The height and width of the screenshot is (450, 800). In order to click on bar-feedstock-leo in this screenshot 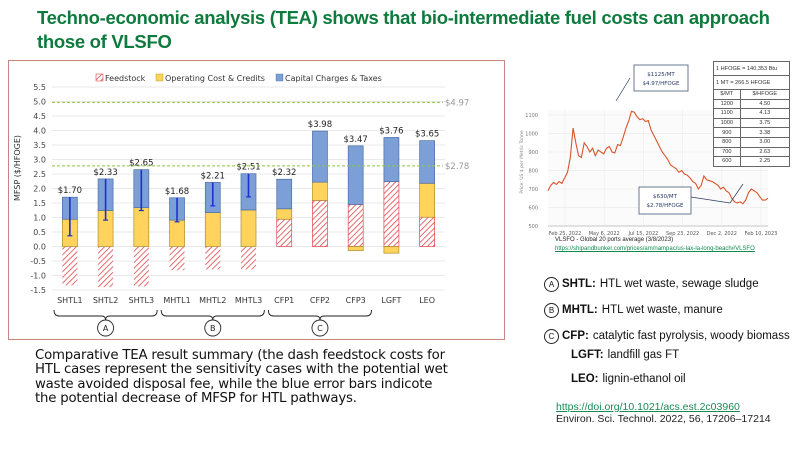, I will do `click(427, 231)`.